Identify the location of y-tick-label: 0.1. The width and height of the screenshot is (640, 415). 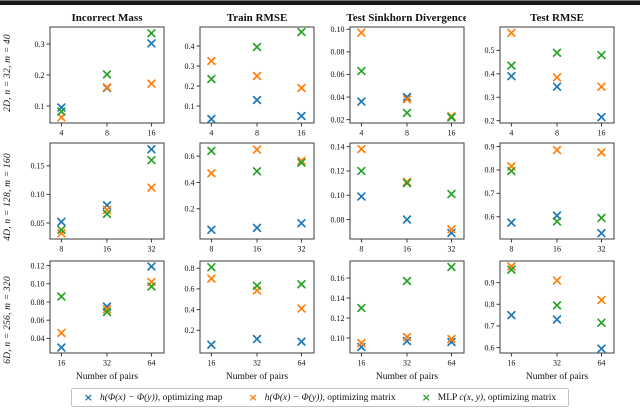
(190, 106).